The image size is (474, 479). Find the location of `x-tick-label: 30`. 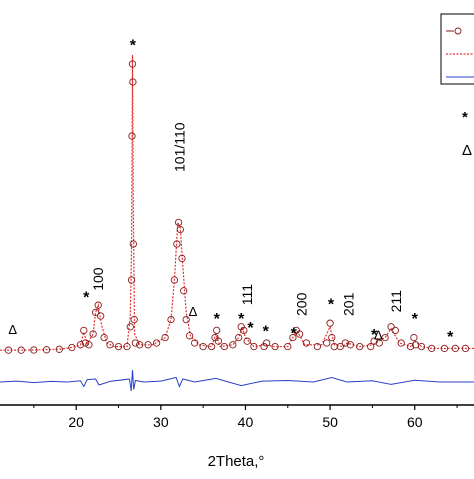

x-tick-label: 30 is located at coordinates (161, 422).